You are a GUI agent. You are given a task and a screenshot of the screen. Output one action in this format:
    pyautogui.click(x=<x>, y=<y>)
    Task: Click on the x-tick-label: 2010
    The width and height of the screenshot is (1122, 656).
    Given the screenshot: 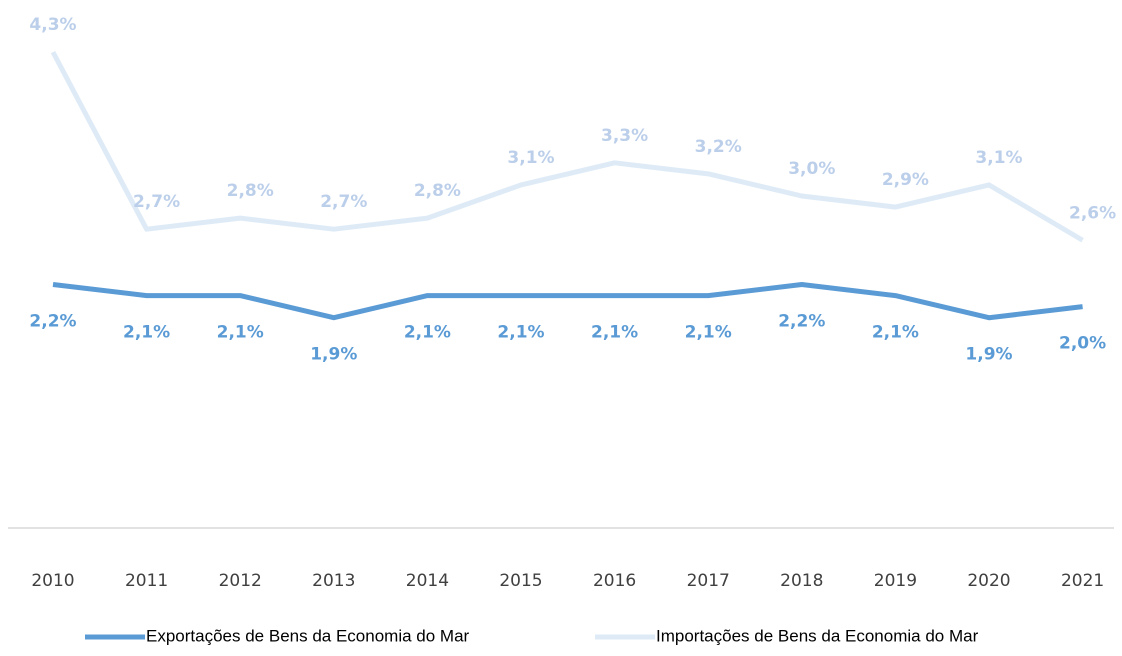 What is the action you would take?
    pyautogui.click(x=52, y=581)
    